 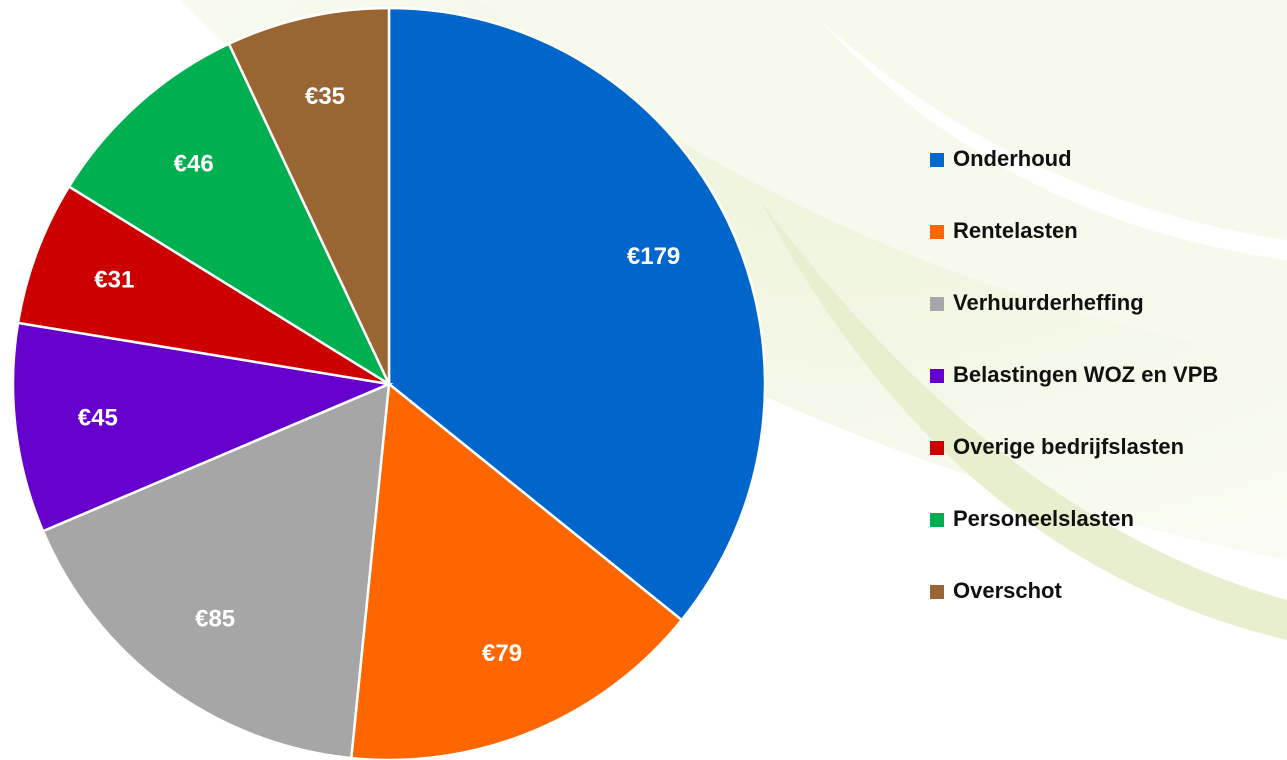 I want to click on data-label: €35, so click(x=325, y=96).